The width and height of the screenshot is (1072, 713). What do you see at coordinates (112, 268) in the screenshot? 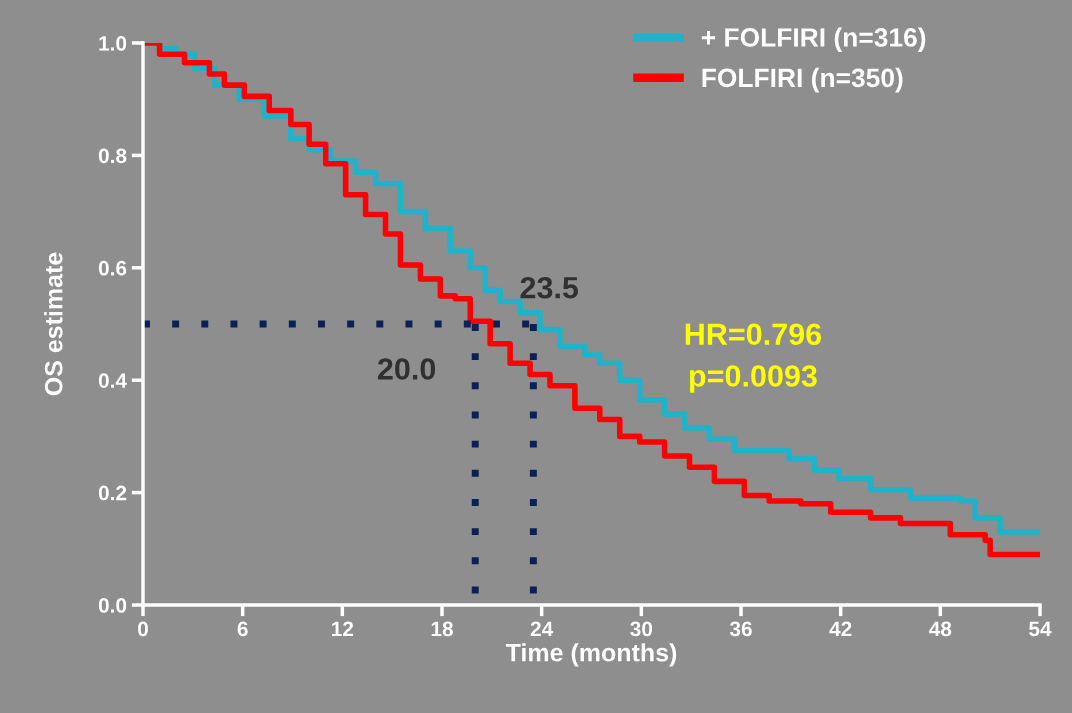
I see `y-tick-label: 0.6` at bounding box center [112, 268].